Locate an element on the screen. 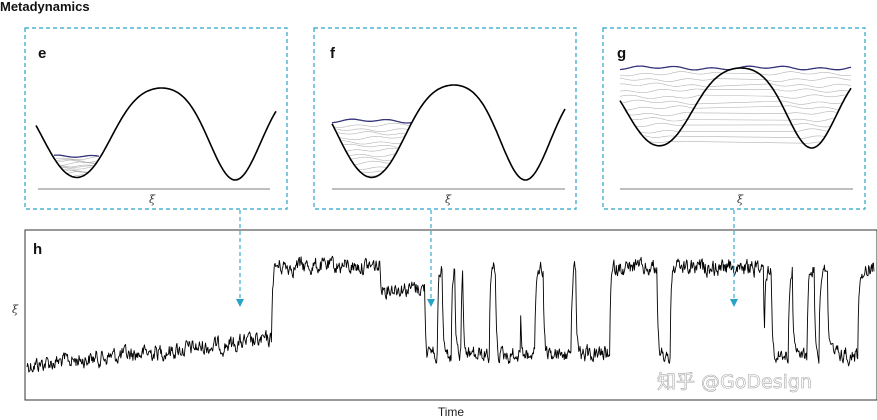 This screenshot has height=420, width=877. panel-e-potential-curve is located at coordinates (156, 134).